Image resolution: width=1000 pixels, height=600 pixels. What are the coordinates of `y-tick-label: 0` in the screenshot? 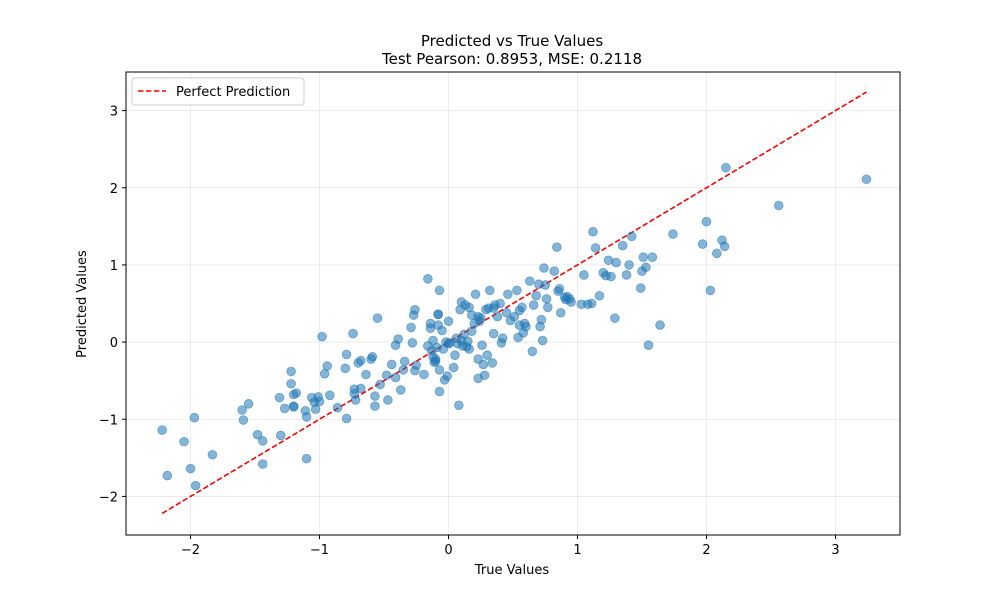 It's located at (114, 343).